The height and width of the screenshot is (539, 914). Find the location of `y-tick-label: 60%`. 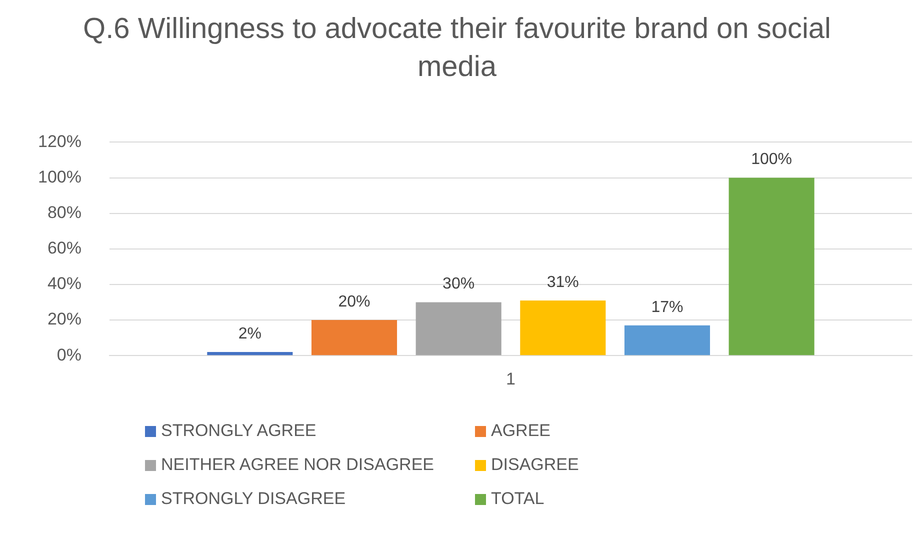

y-tick-label: 60% is located at coordinates (64, 248).